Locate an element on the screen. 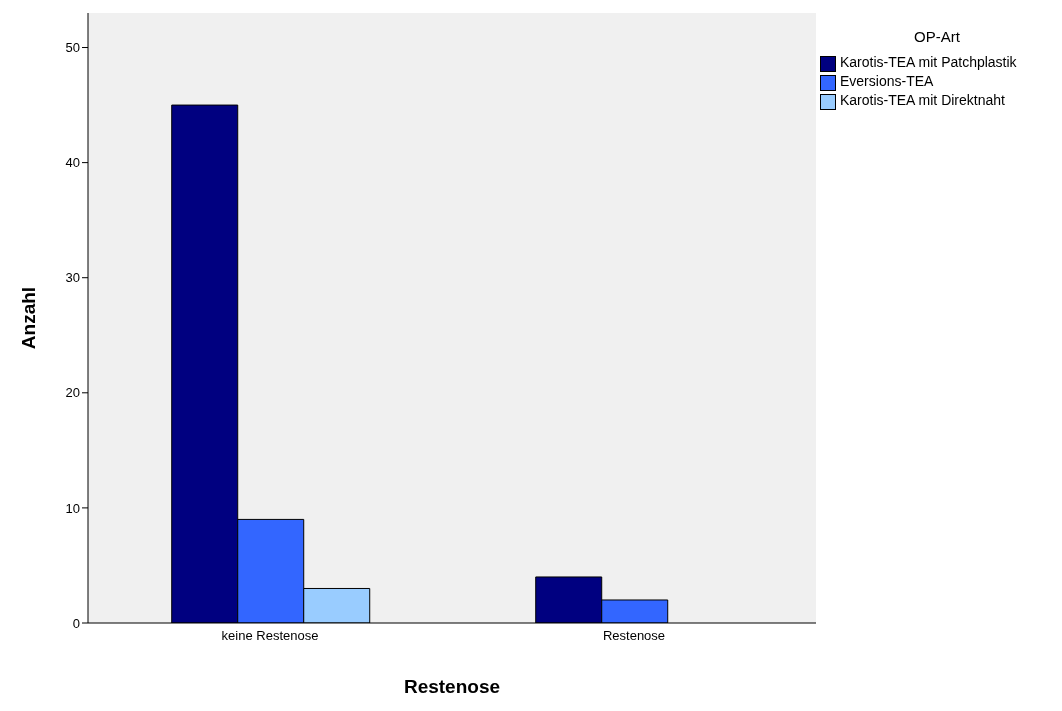 This screenshot has width=1062, height=711. y-tick-label: 30 is located at coordinates (72, 278).